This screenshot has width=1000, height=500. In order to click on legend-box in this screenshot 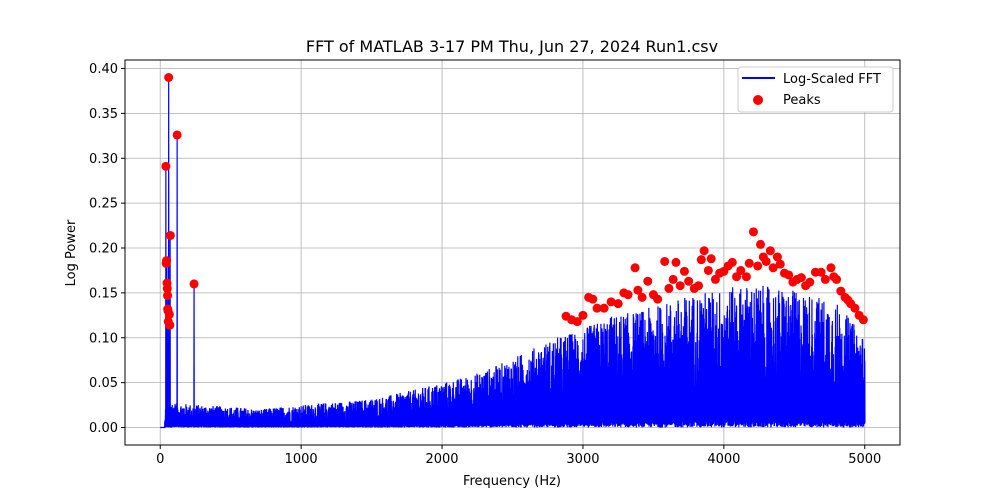, I will do `click(815, 89)`.